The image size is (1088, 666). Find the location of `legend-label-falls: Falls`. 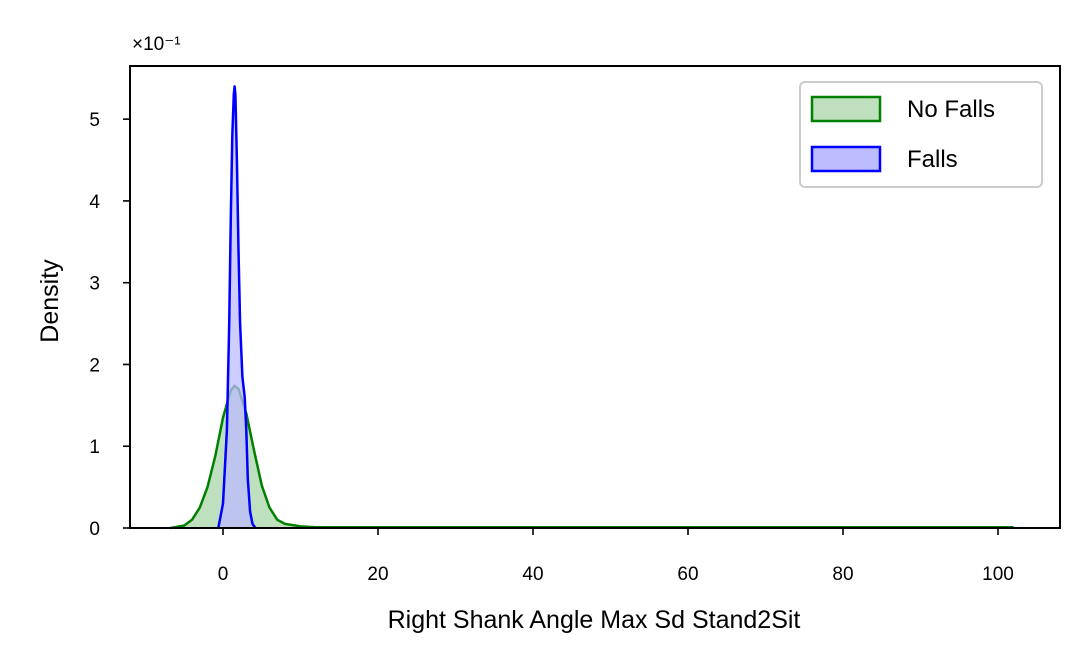

legend-label-falls: Falls is located at coordinates (932, 159).